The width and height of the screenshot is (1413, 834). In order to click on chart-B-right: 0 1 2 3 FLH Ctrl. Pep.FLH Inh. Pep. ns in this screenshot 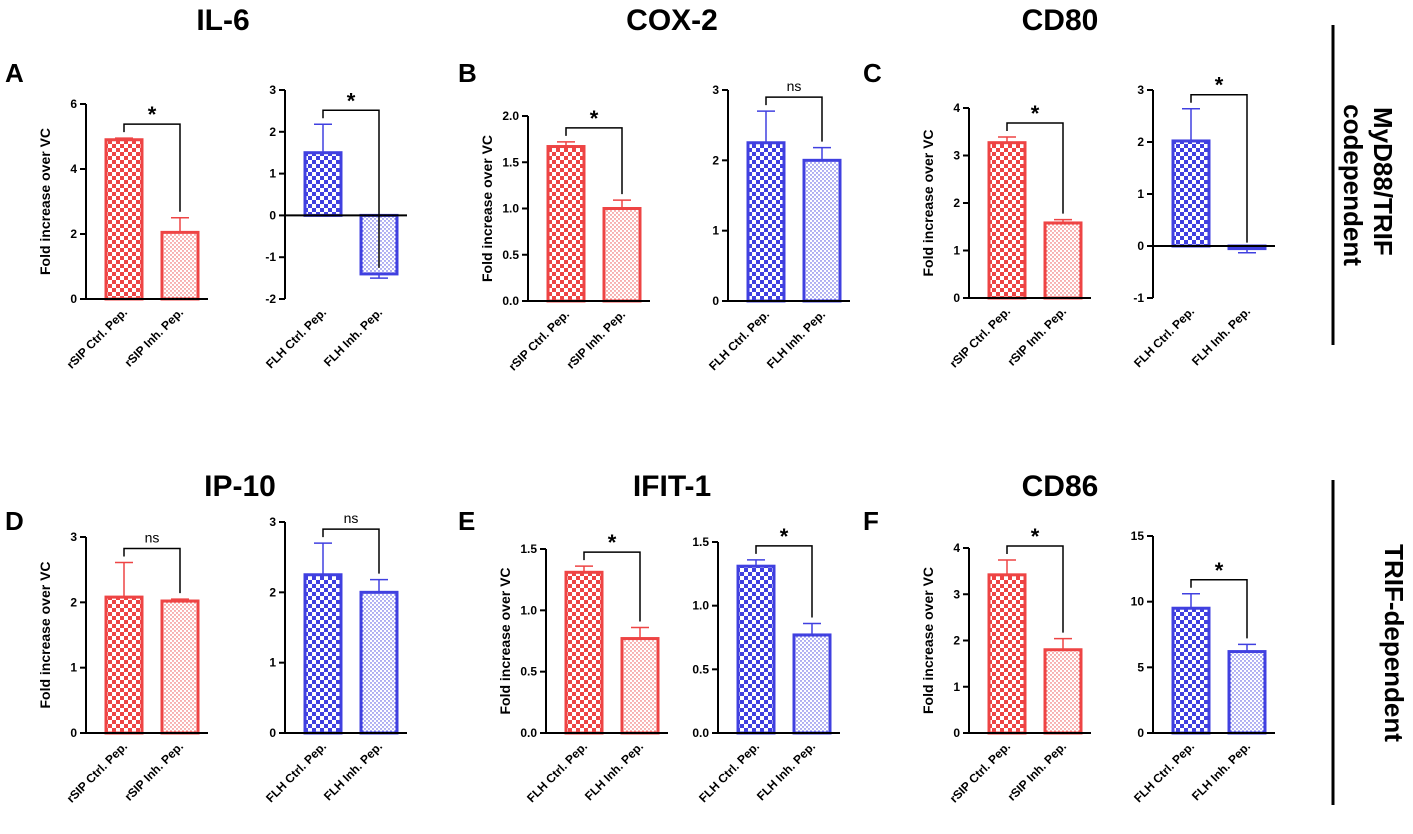, I will do `click(778, 225)`.